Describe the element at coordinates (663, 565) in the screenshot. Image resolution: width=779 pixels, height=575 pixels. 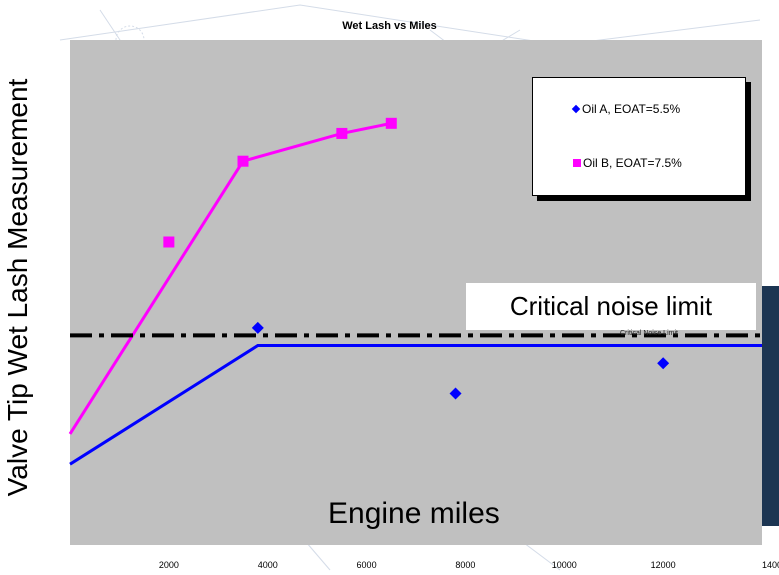
I see `x-tick-label-5: 12000` at that location.